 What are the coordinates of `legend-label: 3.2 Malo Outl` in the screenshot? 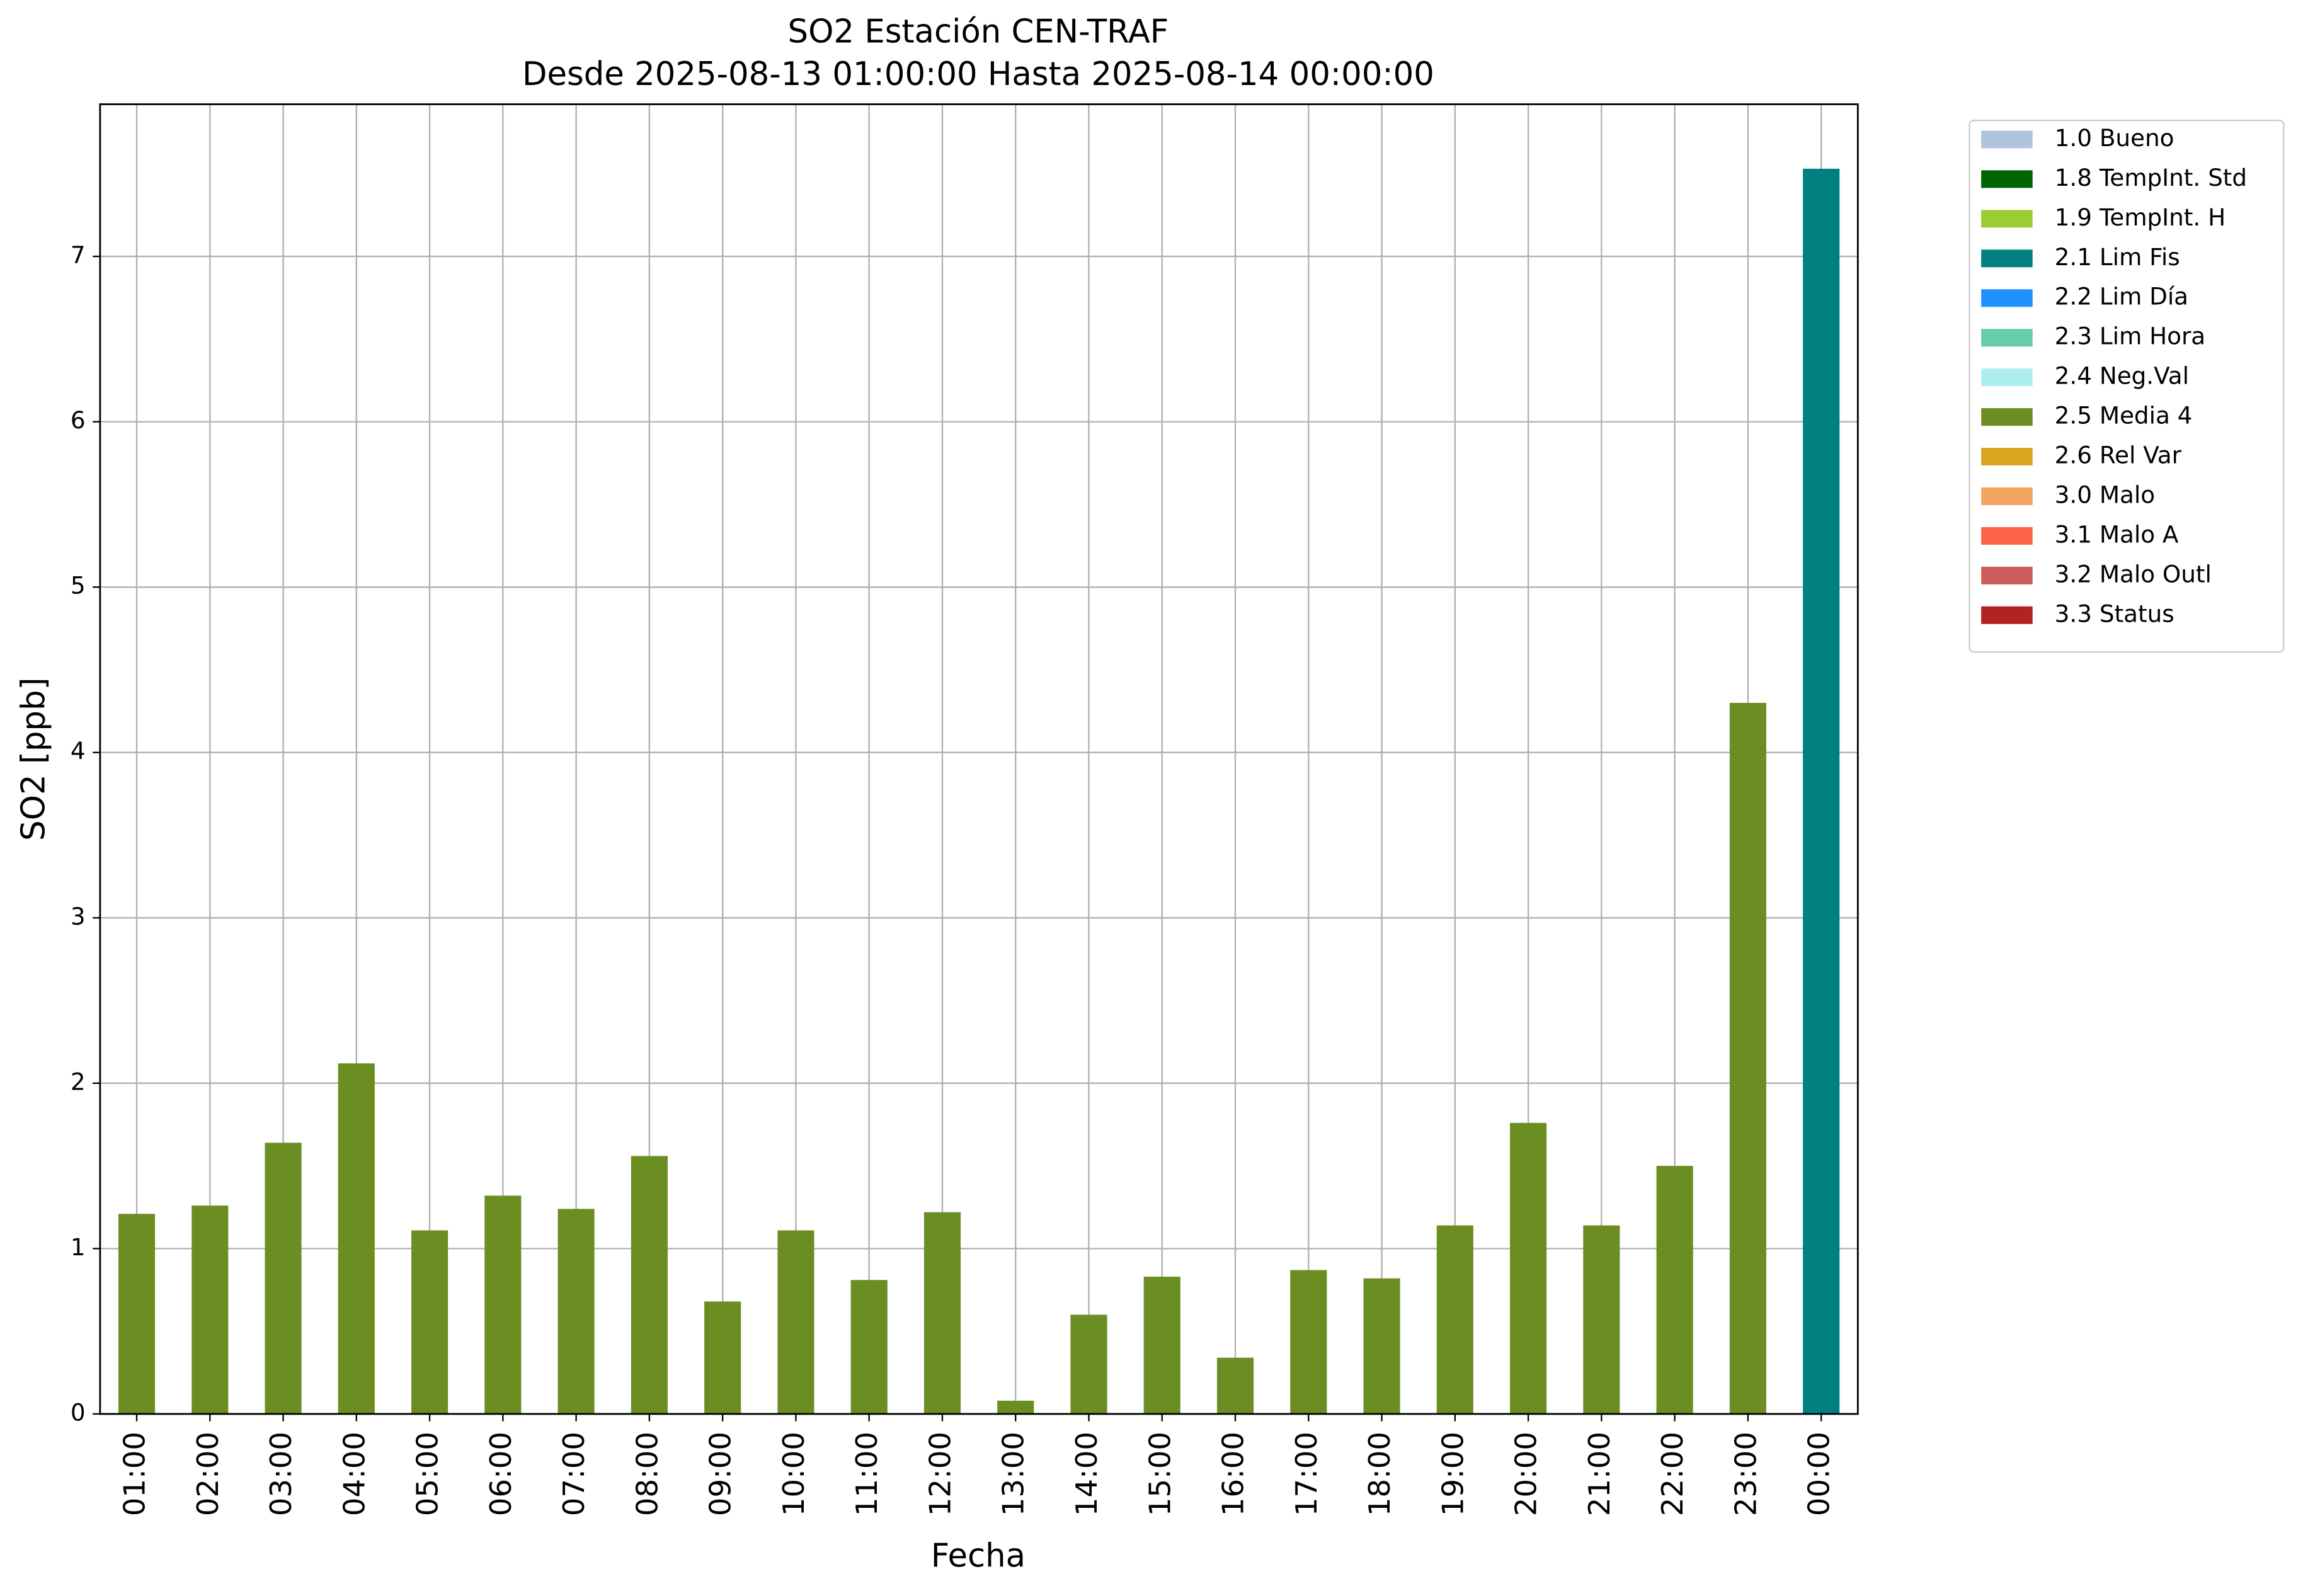 It's located at (2133, 574).